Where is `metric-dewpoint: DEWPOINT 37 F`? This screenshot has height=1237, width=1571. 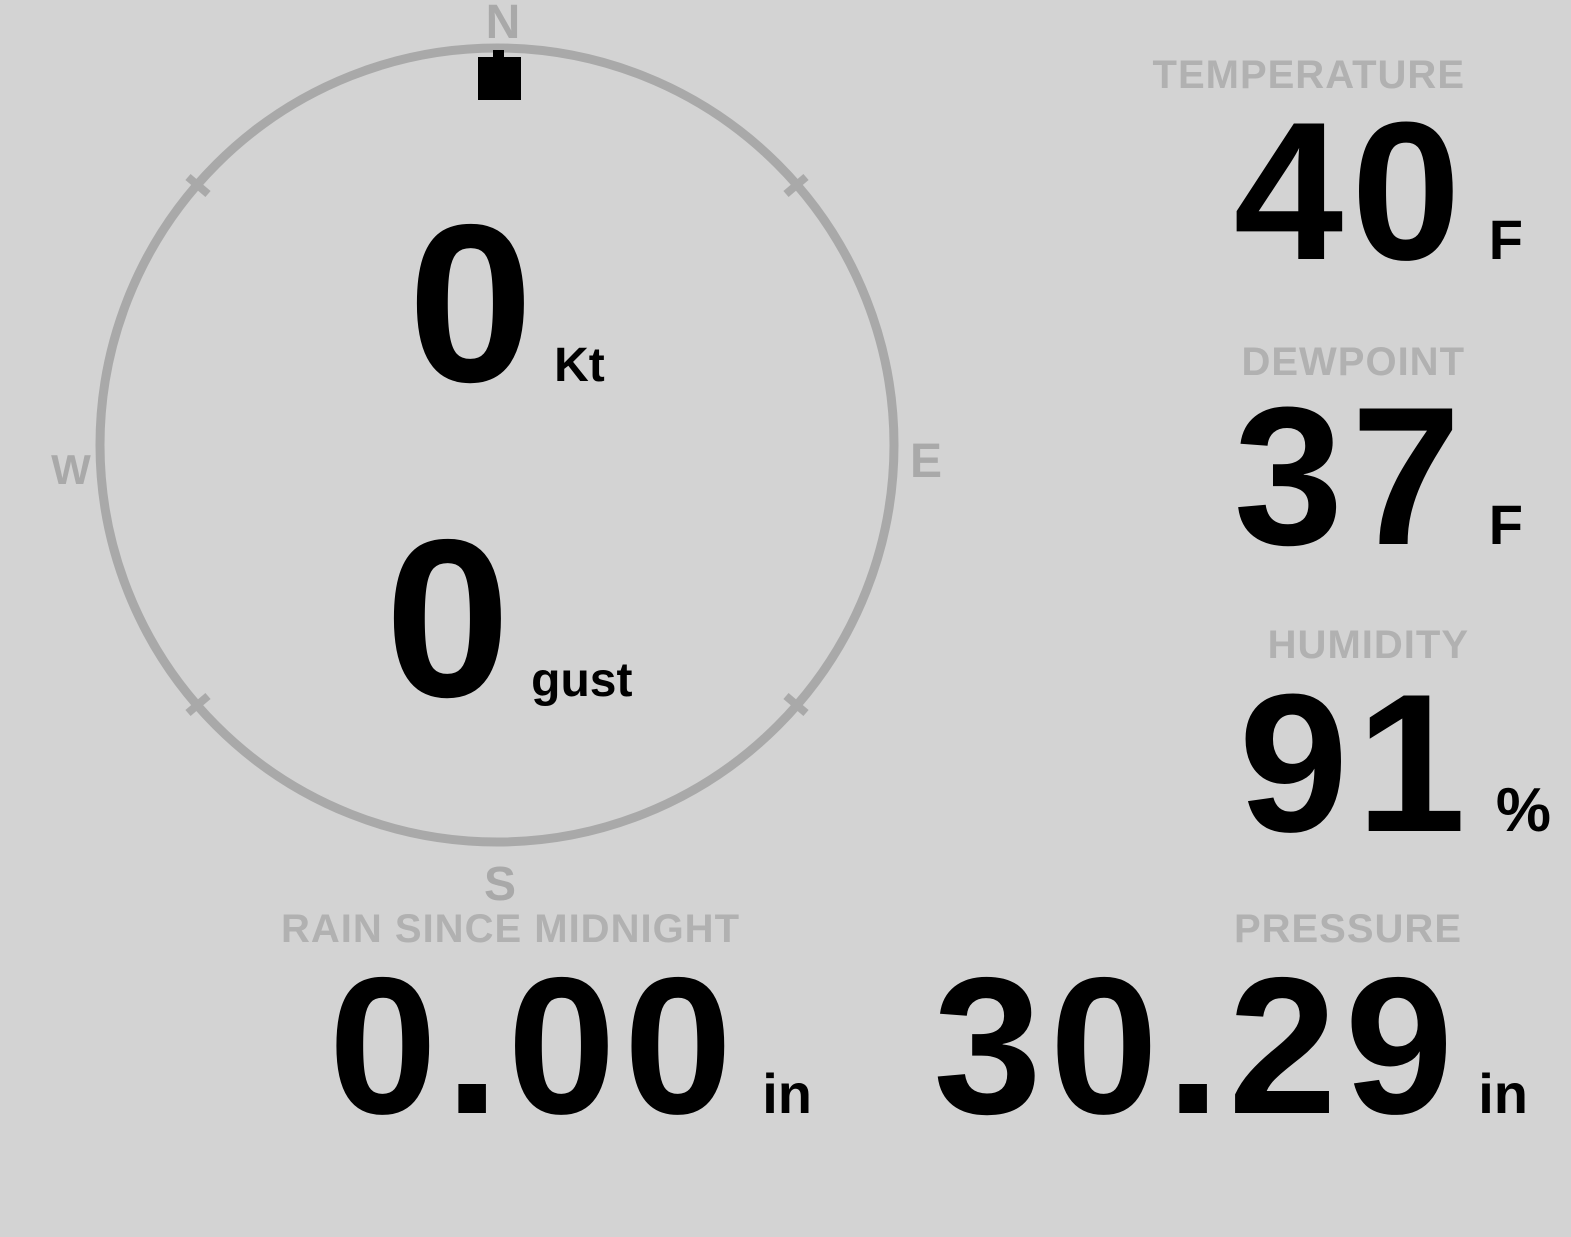 metric-dewpoint: DEWPOINT 37 F is located at coordinates (1378, 458).